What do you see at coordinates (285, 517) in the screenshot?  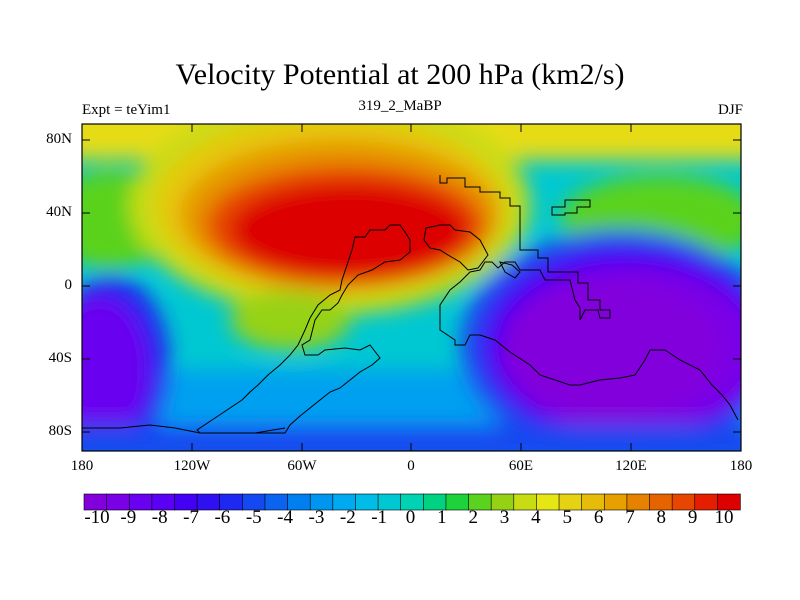 I see `colorbar-label: -4` at bounding box center [285, 517].